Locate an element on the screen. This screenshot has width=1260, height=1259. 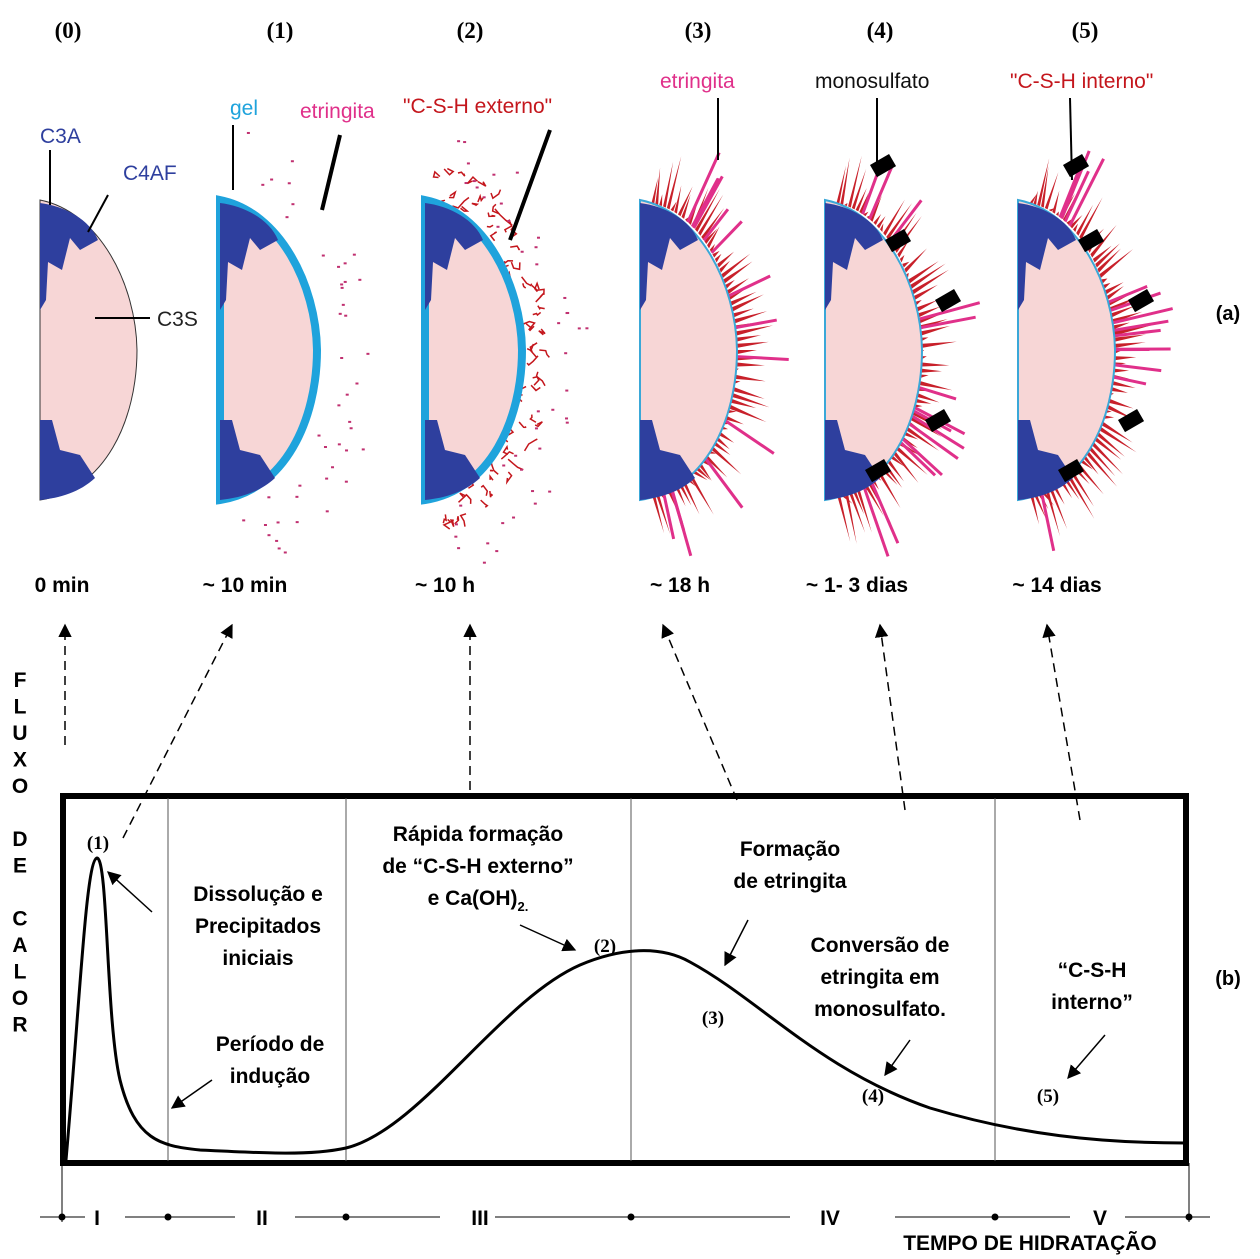
annotation-line: “C-S-H is located at coordinates (1092, 970).